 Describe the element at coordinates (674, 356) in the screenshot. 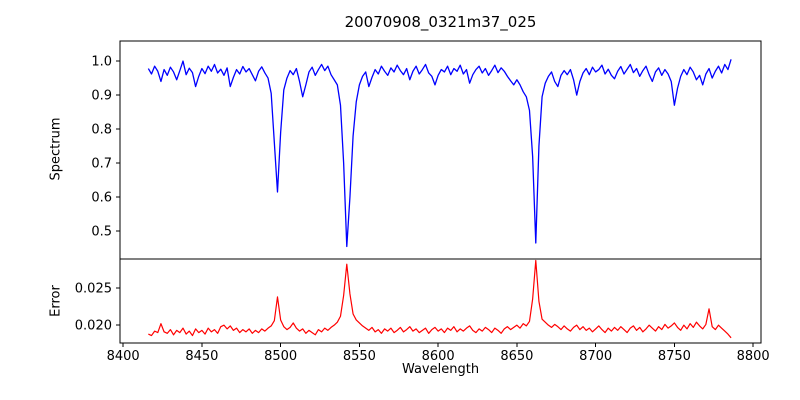

I see `x-tick-label: 8750` at that location.